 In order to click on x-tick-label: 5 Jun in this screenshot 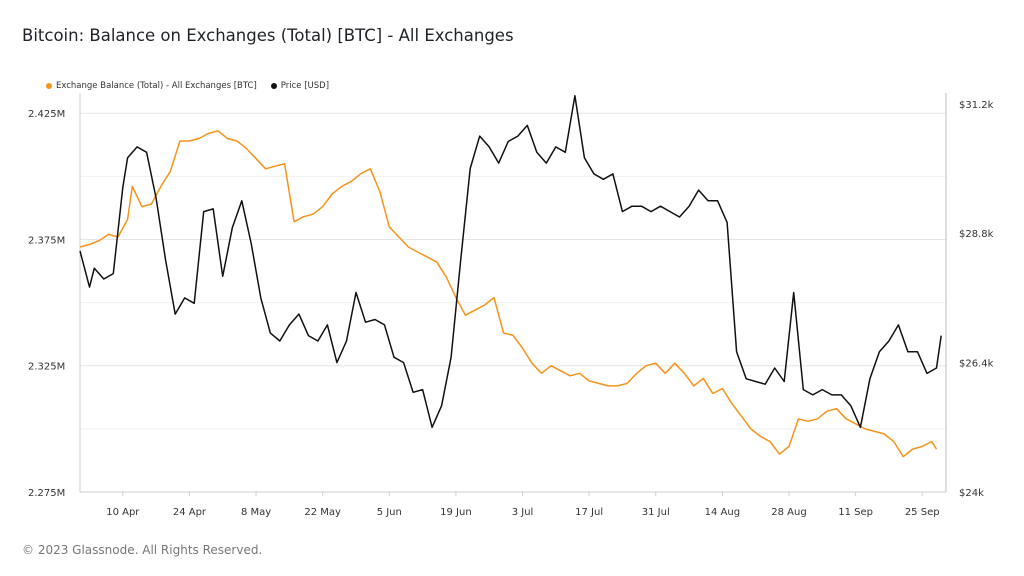, I will do `click(389, 512)`.